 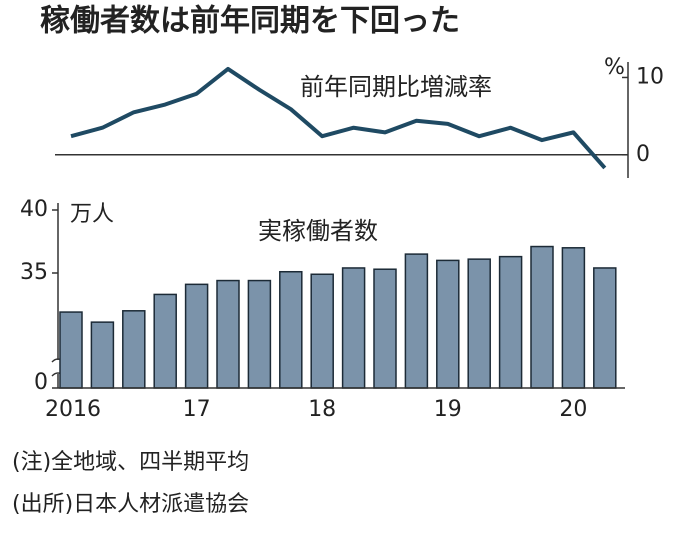 I want to click on y-tick-label: 40, so click(x=34, y=209).